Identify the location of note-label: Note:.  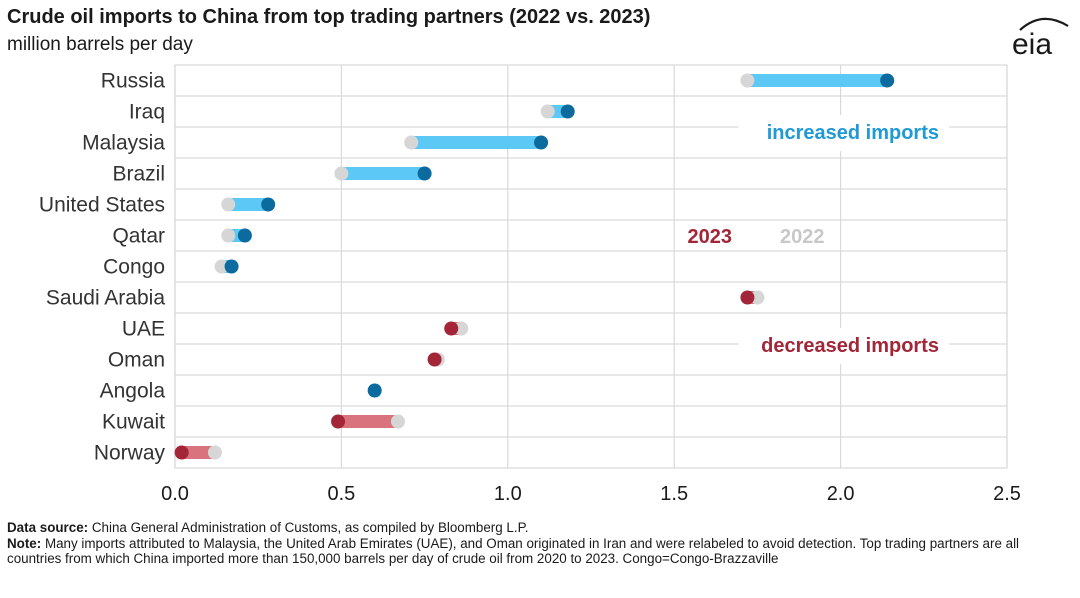
(24, 543).